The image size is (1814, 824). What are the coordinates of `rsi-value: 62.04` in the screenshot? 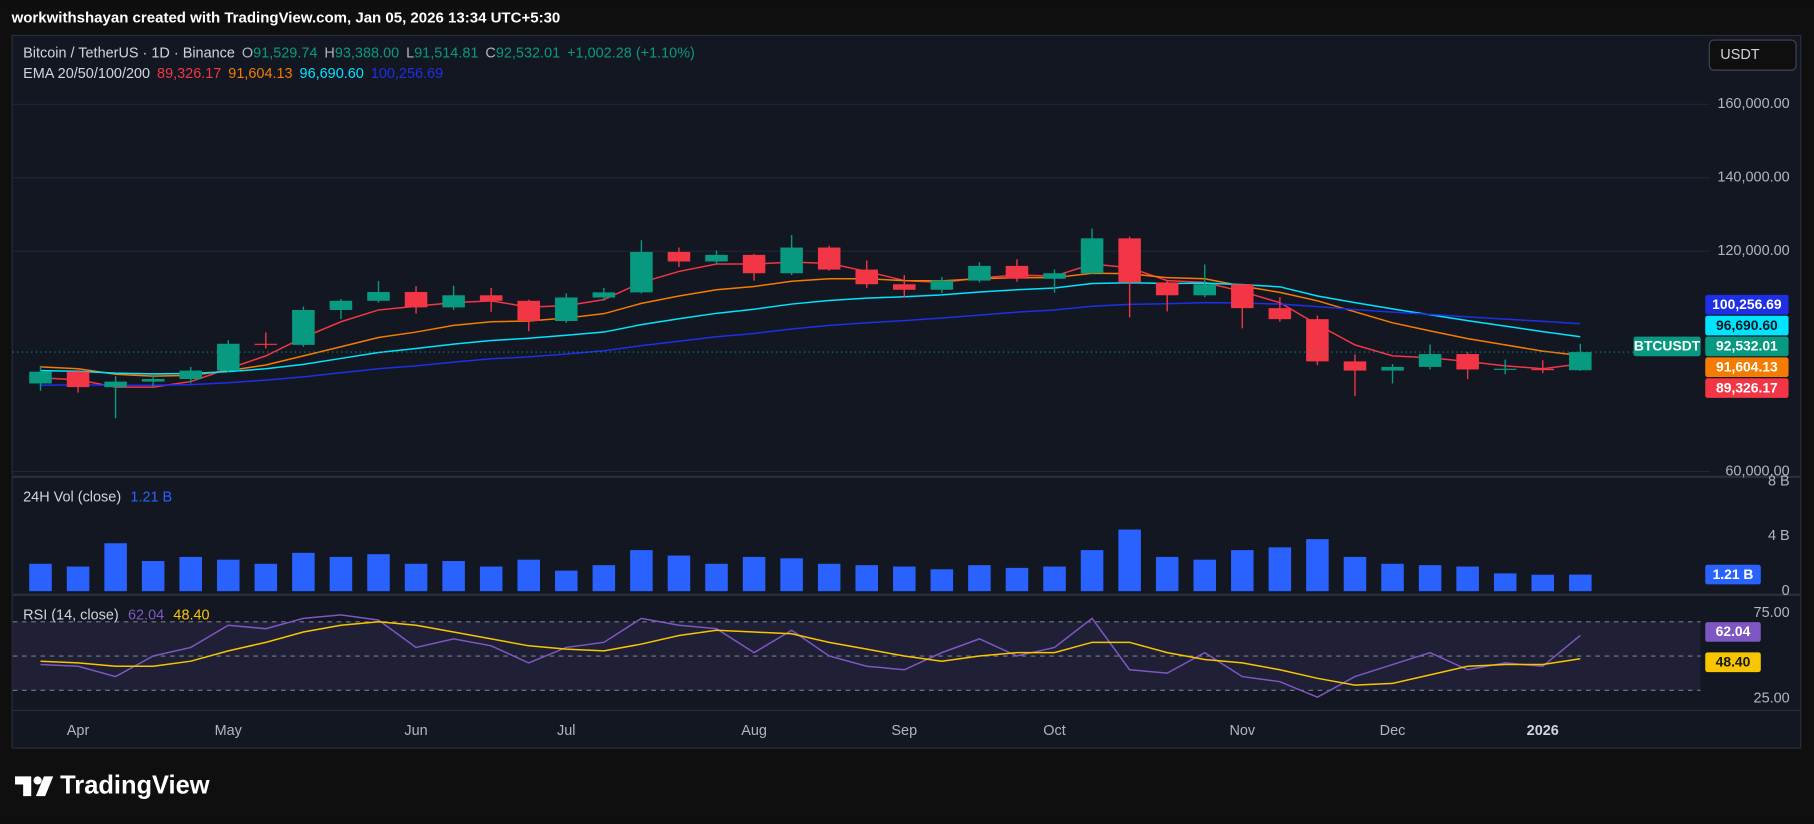 It's located at (146, 615).